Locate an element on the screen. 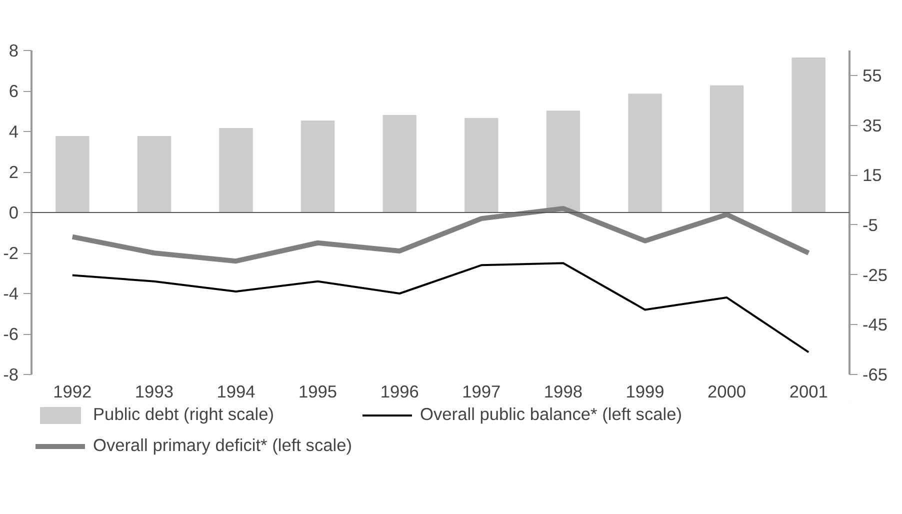 The image size is (902, 514). legend-label: Public debt (right scale) is located at coordinates (183, 414).